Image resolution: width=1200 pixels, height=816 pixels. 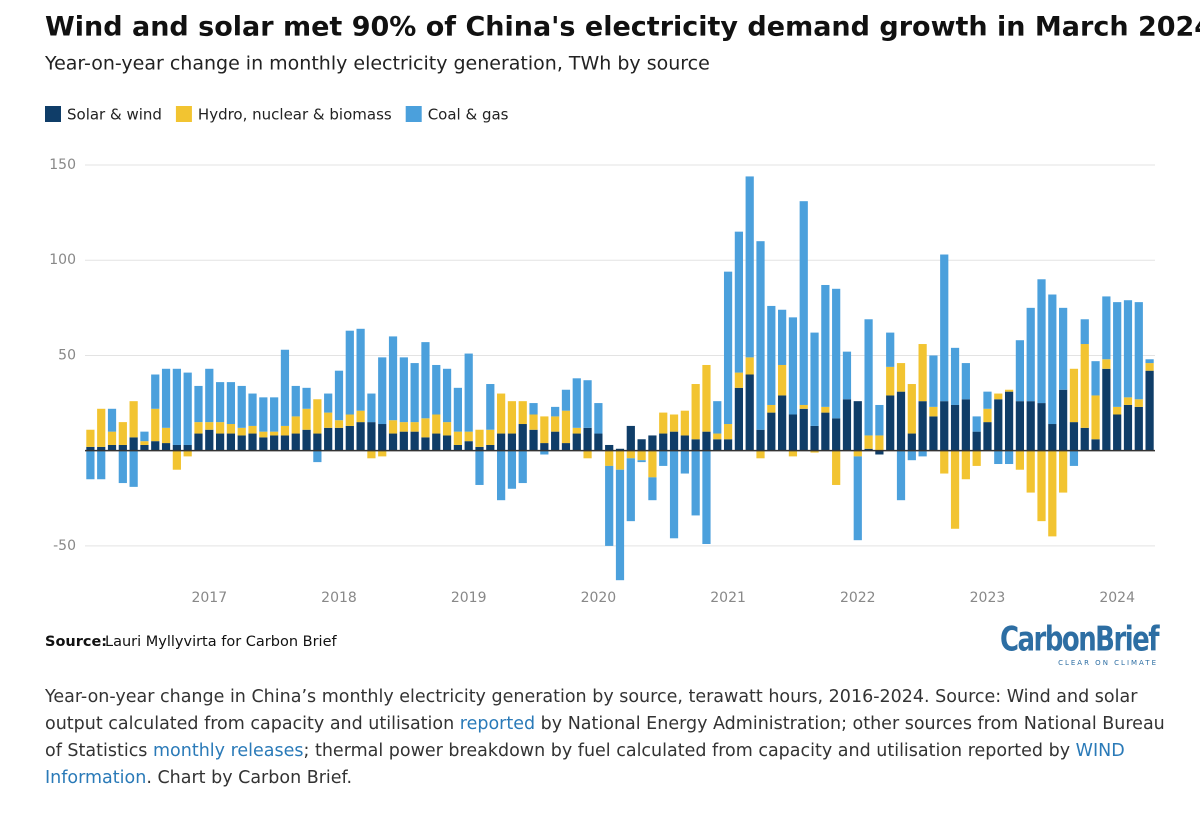 What do you see at coordinates (64, 546) in the screenshot?
I see `y-tick-label: -50` at bounding box center [64, 546].